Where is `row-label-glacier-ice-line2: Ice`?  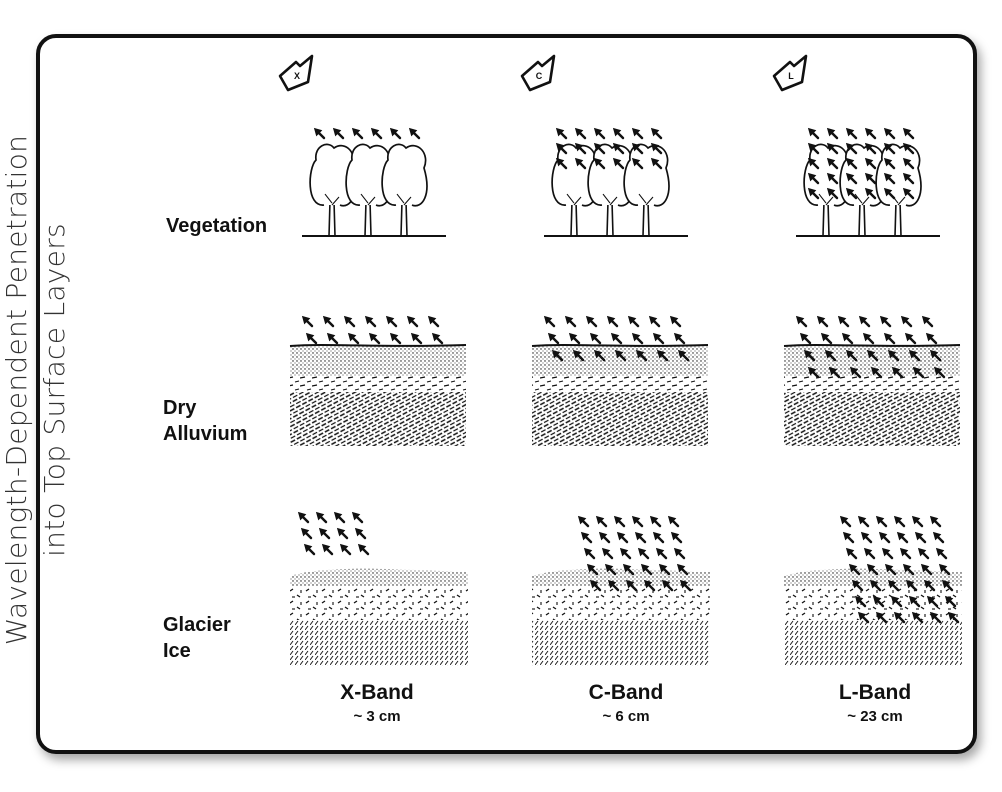
row-label-glacier-ice-line2: Ice is located at coordinates (177, 651).